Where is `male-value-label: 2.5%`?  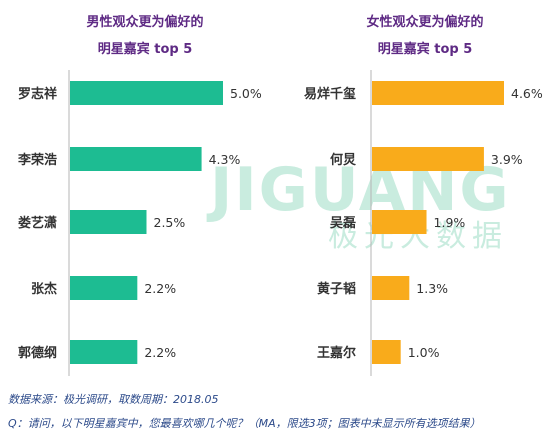 male-value-label: 2.5% is located at coordinates (170, 222).